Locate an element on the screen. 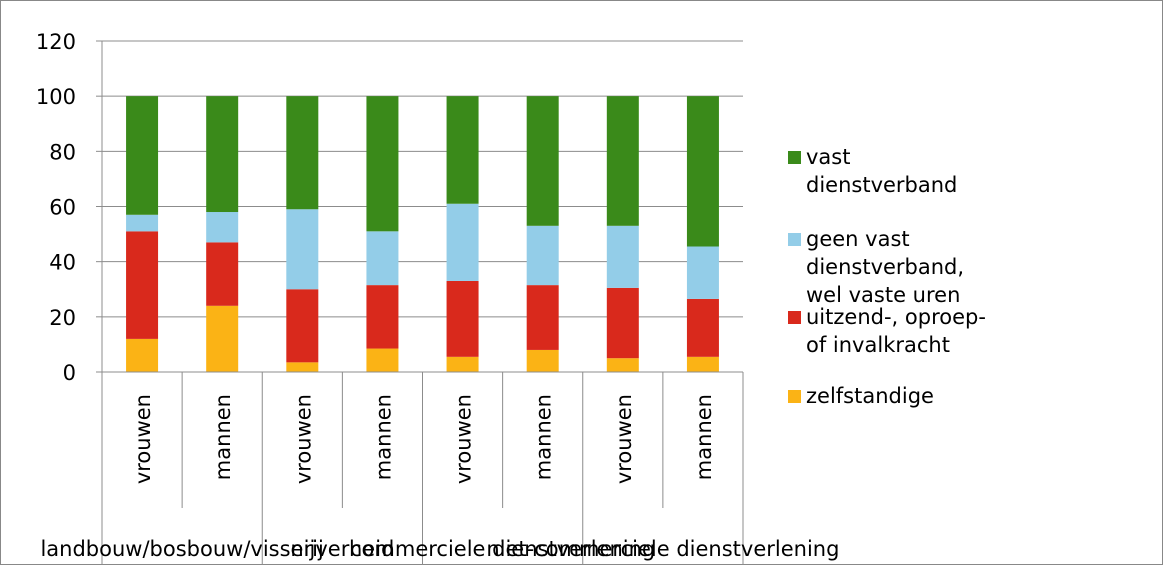 This screenshot has width=1163, height=565. y-tick-label: 40 is located at coordinates (62, 263).